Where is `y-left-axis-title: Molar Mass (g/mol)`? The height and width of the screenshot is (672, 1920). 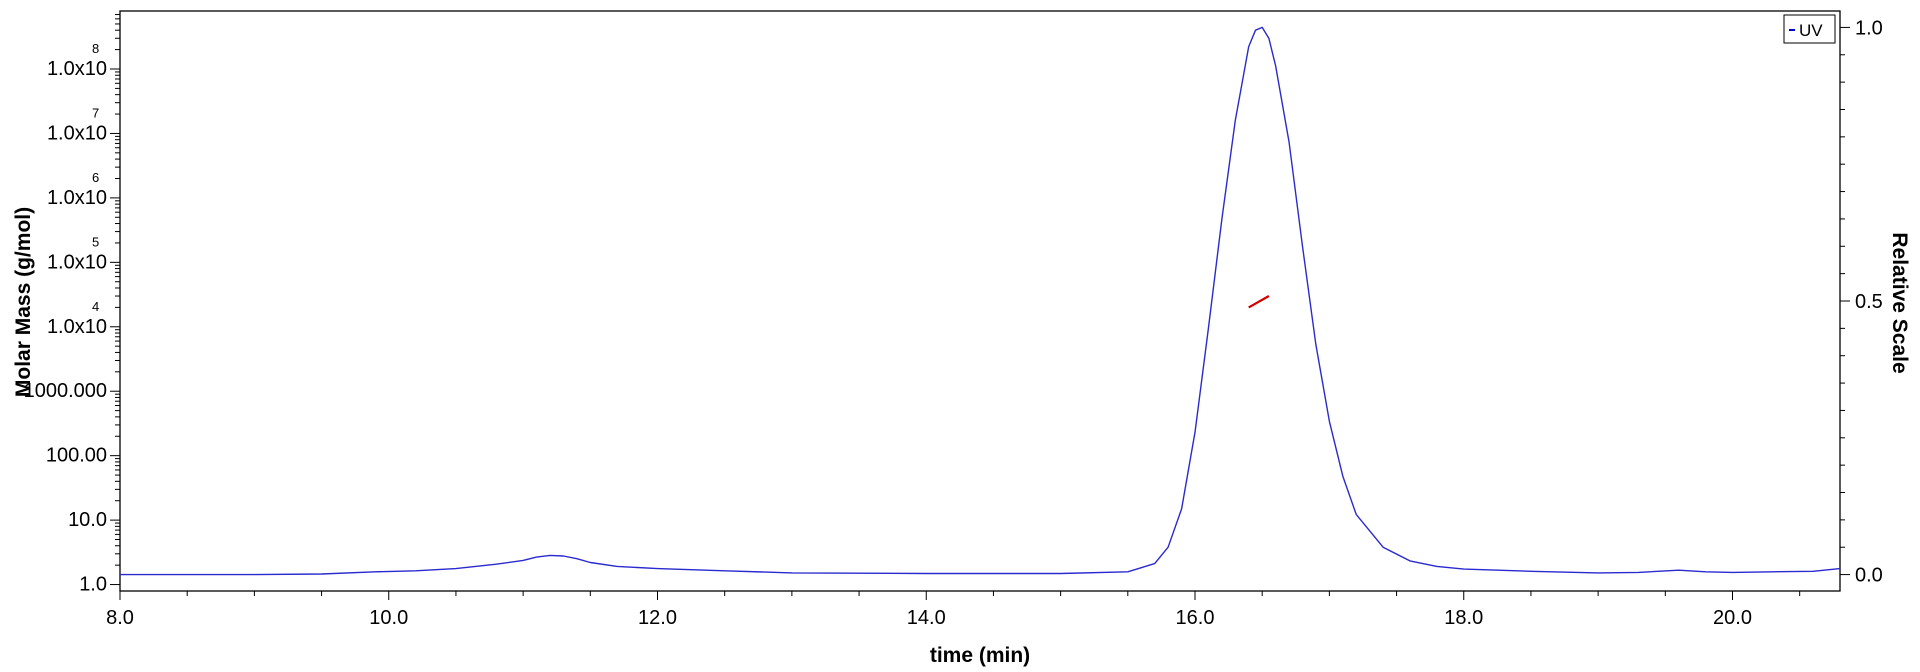
y-left-axis-title: Molar Mass (g/mol) is located at coordinates (23, 302).